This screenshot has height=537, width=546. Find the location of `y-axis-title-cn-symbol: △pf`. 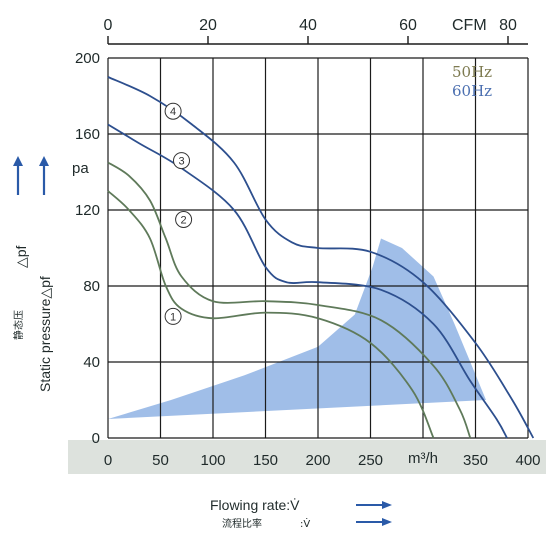

y-axis-title-cn-symbol: △pf is located at coordinates (21, 256).